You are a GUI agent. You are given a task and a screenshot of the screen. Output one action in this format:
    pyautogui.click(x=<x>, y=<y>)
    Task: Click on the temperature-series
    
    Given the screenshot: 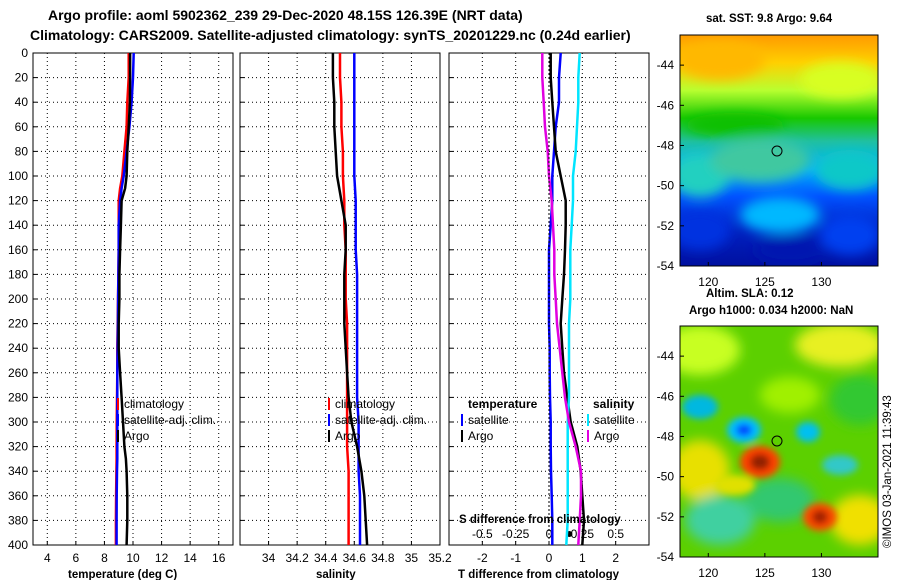 What is the action you would take?
    pyautogui.click(x=124, y=299)
    